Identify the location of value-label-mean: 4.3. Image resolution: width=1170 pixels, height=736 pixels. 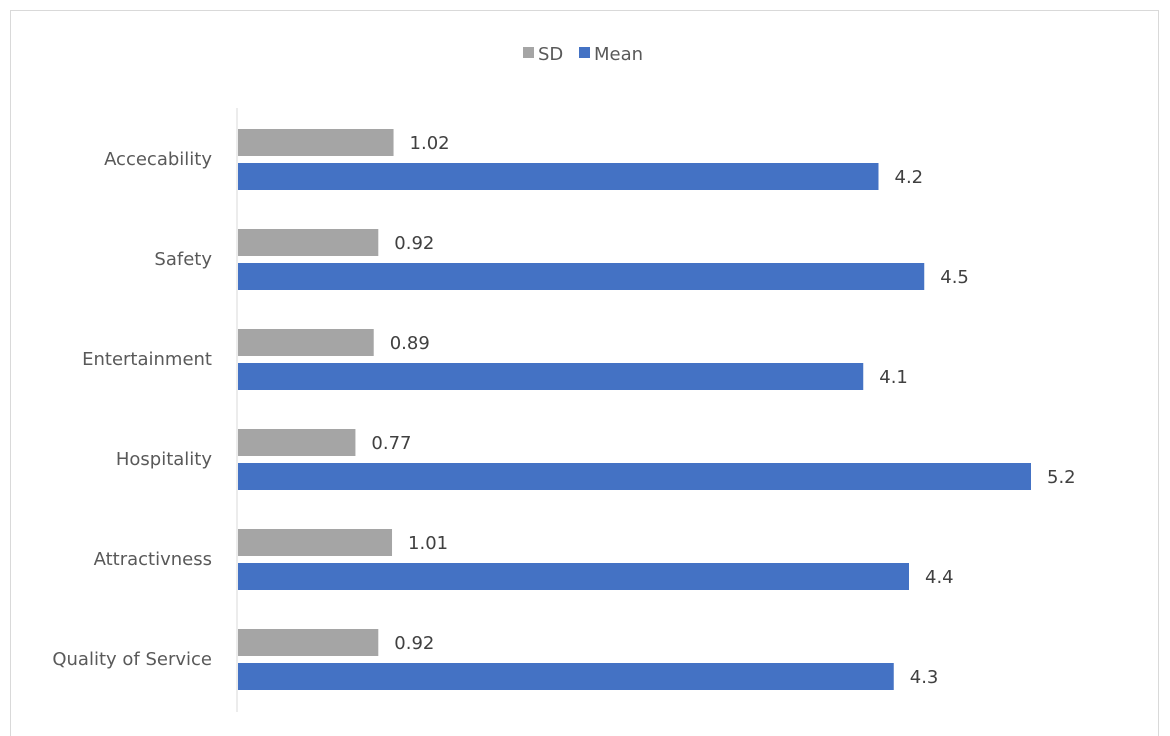
(924, 677).